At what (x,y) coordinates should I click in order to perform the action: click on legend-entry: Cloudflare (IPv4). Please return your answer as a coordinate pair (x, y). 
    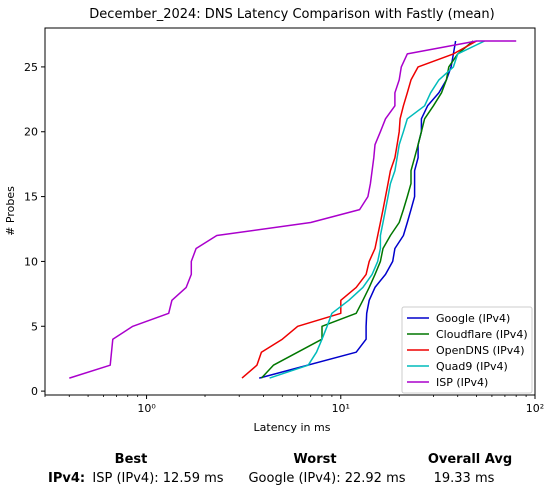
    Looking at the image, I should click on (482, 334).